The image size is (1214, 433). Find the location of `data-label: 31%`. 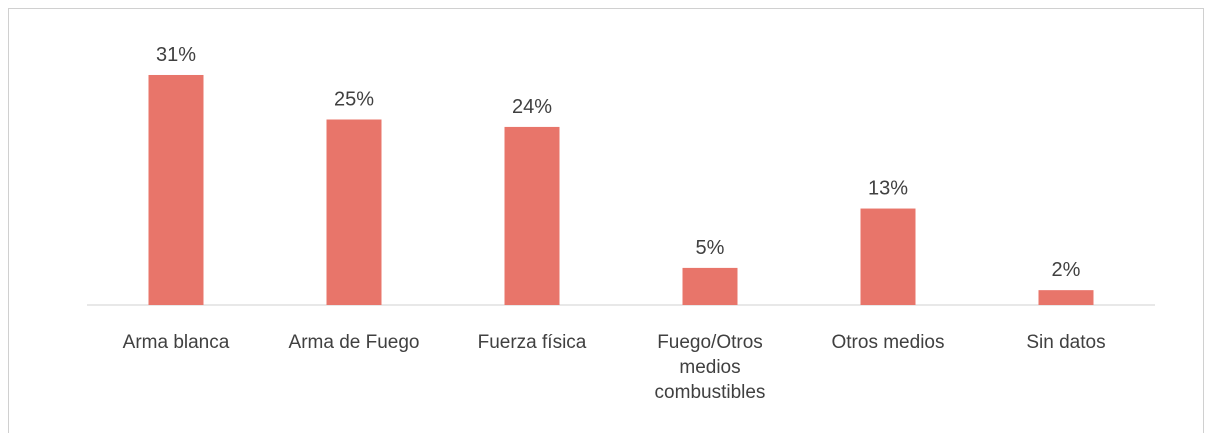

data-label: 31% is located at coordinates (176, 55).